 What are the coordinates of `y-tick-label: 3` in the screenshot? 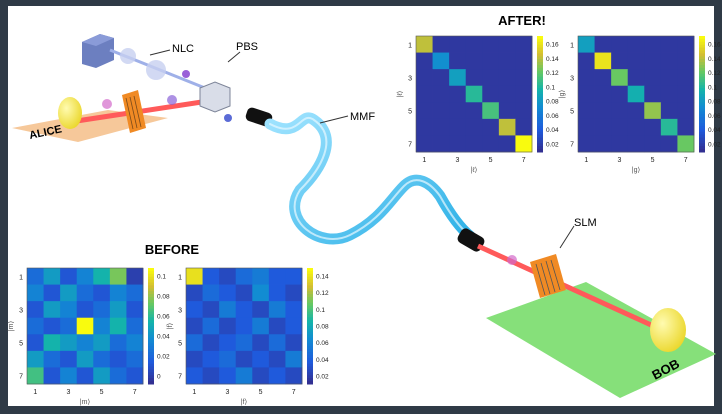 It's located at (572, 78).